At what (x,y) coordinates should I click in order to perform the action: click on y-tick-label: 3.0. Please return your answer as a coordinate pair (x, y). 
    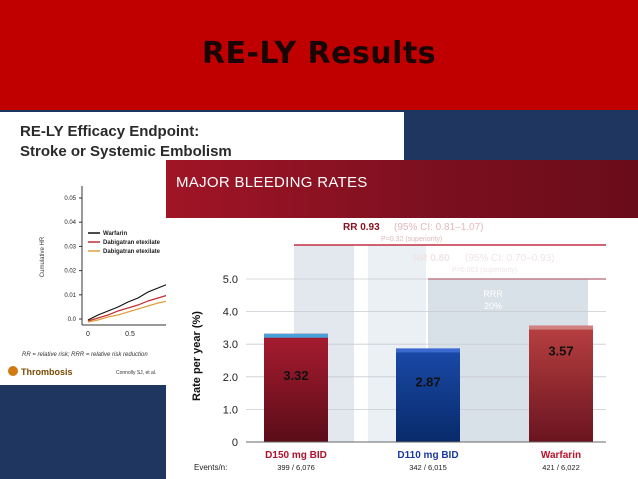
    Looking at the image, I should click on (230, 345).